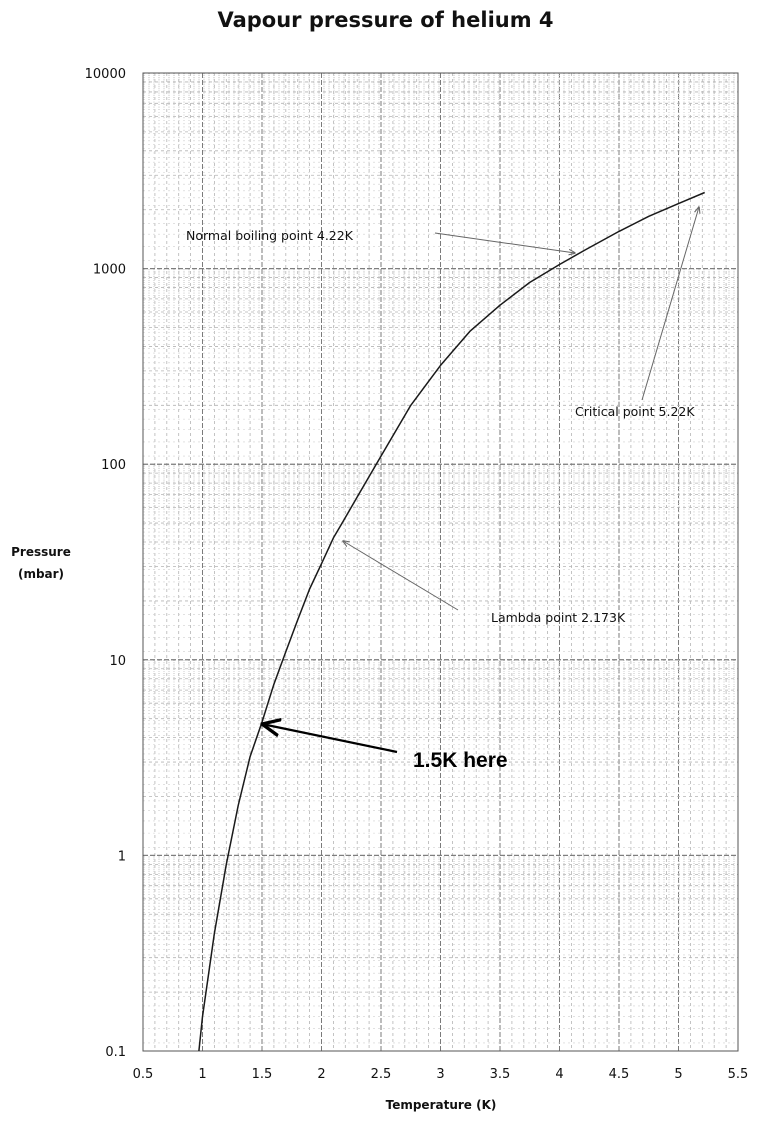 Image resolution: width=771 pixels, height=1121 pixels. I want to click on y-axis-ticks: 0.1 1 10 100 1000 10000, so click(105, 563).